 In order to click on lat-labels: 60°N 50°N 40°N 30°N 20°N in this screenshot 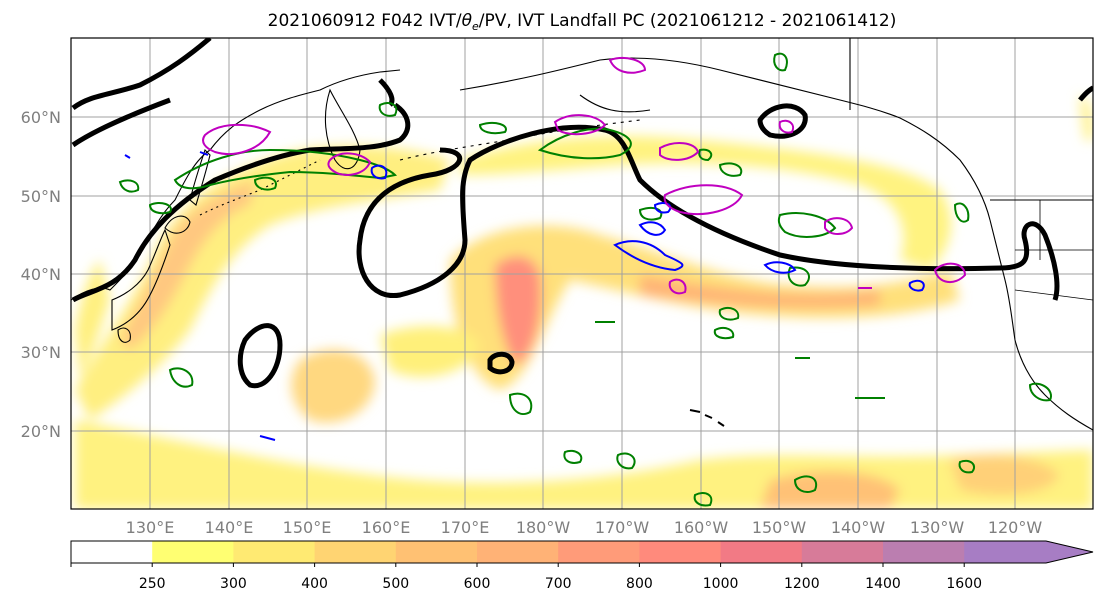, I will do `click(41, 274)`.